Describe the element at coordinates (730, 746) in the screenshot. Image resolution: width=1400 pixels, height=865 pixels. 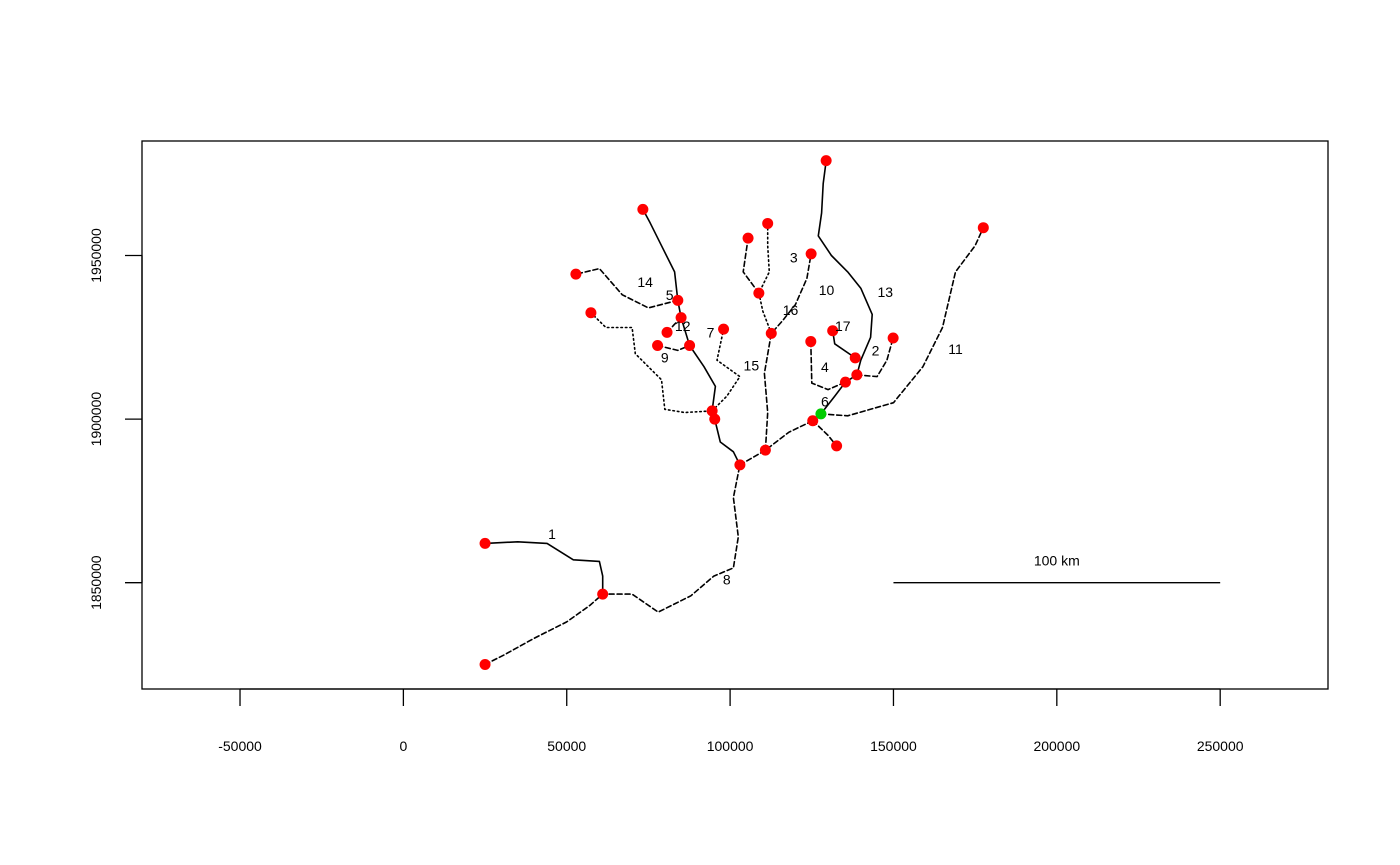
I see `x-tick-label: 100000` at that location.